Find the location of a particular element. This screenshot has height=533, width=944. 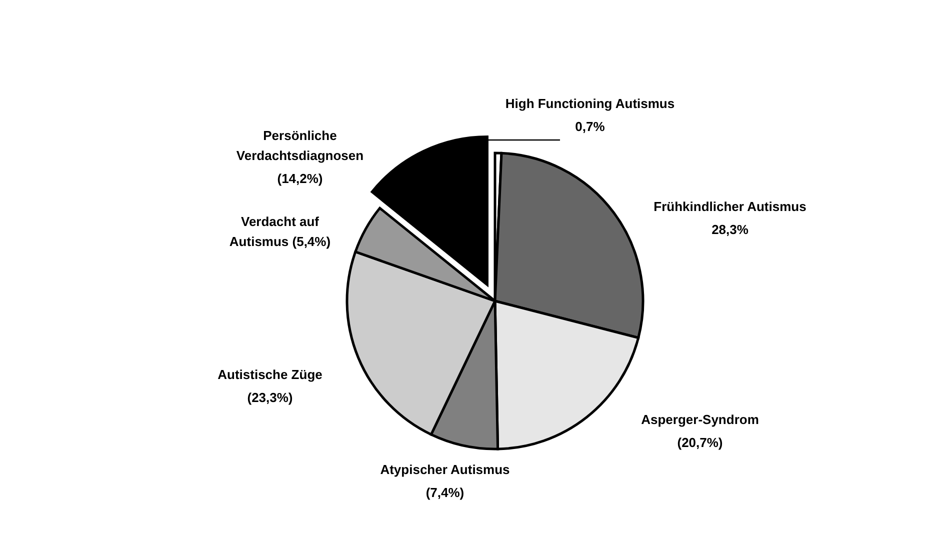

slice-label: Asperger-Syndrom is located at coordinates (700, 419).